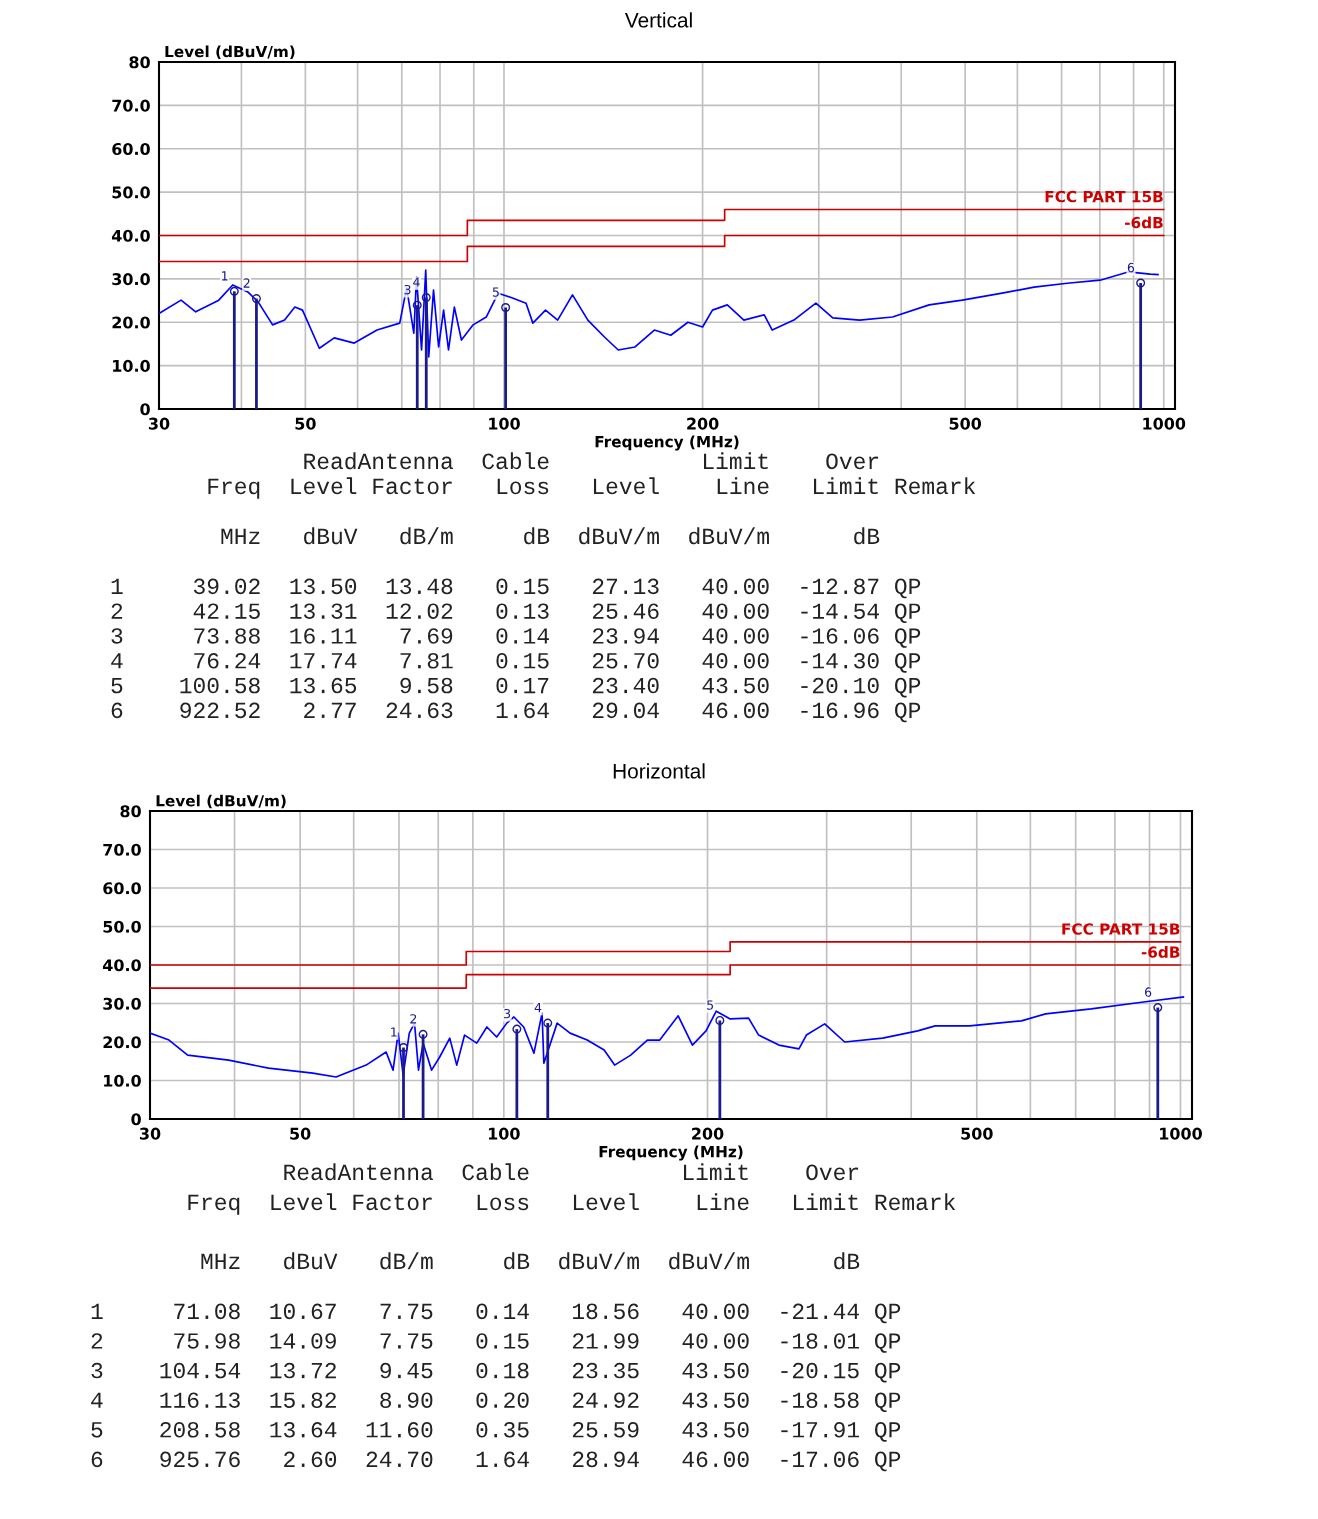 The image size is (1318, 1519). Describe the element at coordinates (516, 663) in the screenshot. I see `text: 4 76.24 17.74 7.81 0.15 25.70 40.00 -14.30 QP` at that location.